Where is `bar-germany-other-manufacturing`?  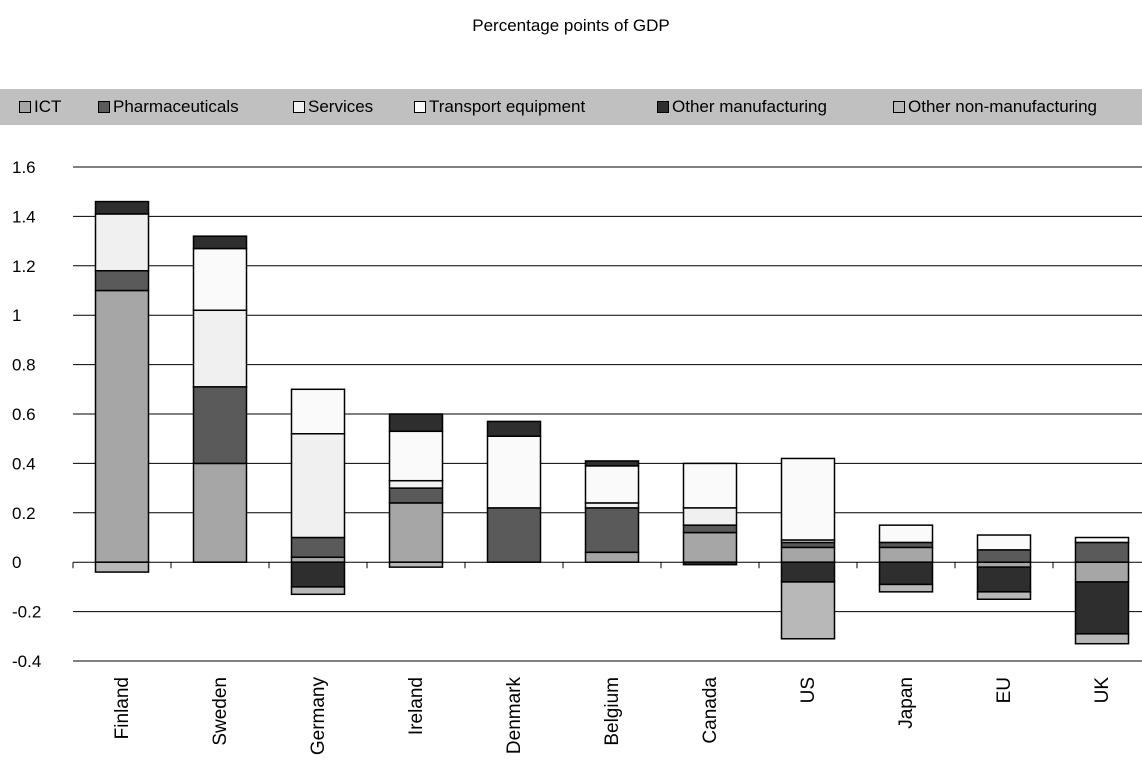
bar-germany-other-manufacturing is located at coordinates (318, 574).